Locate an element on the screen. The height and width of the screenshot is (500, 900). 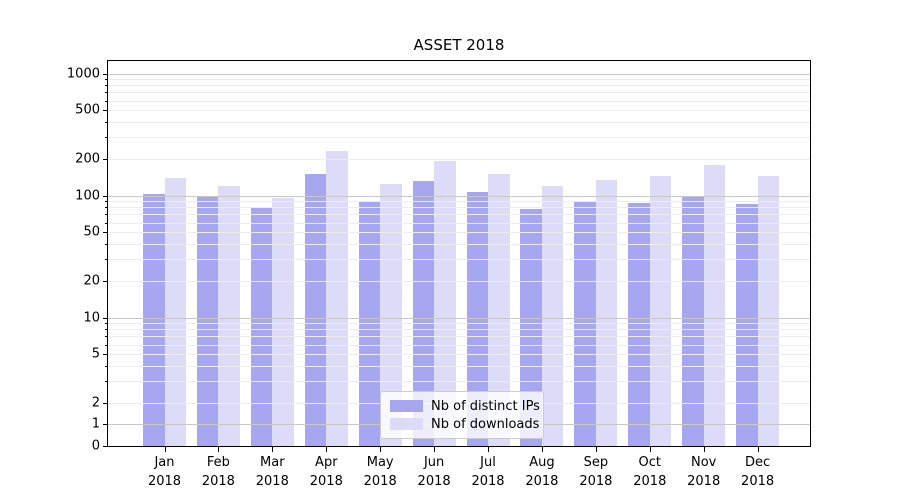
bar-feb-downloads is located at coordinates (229, 315).